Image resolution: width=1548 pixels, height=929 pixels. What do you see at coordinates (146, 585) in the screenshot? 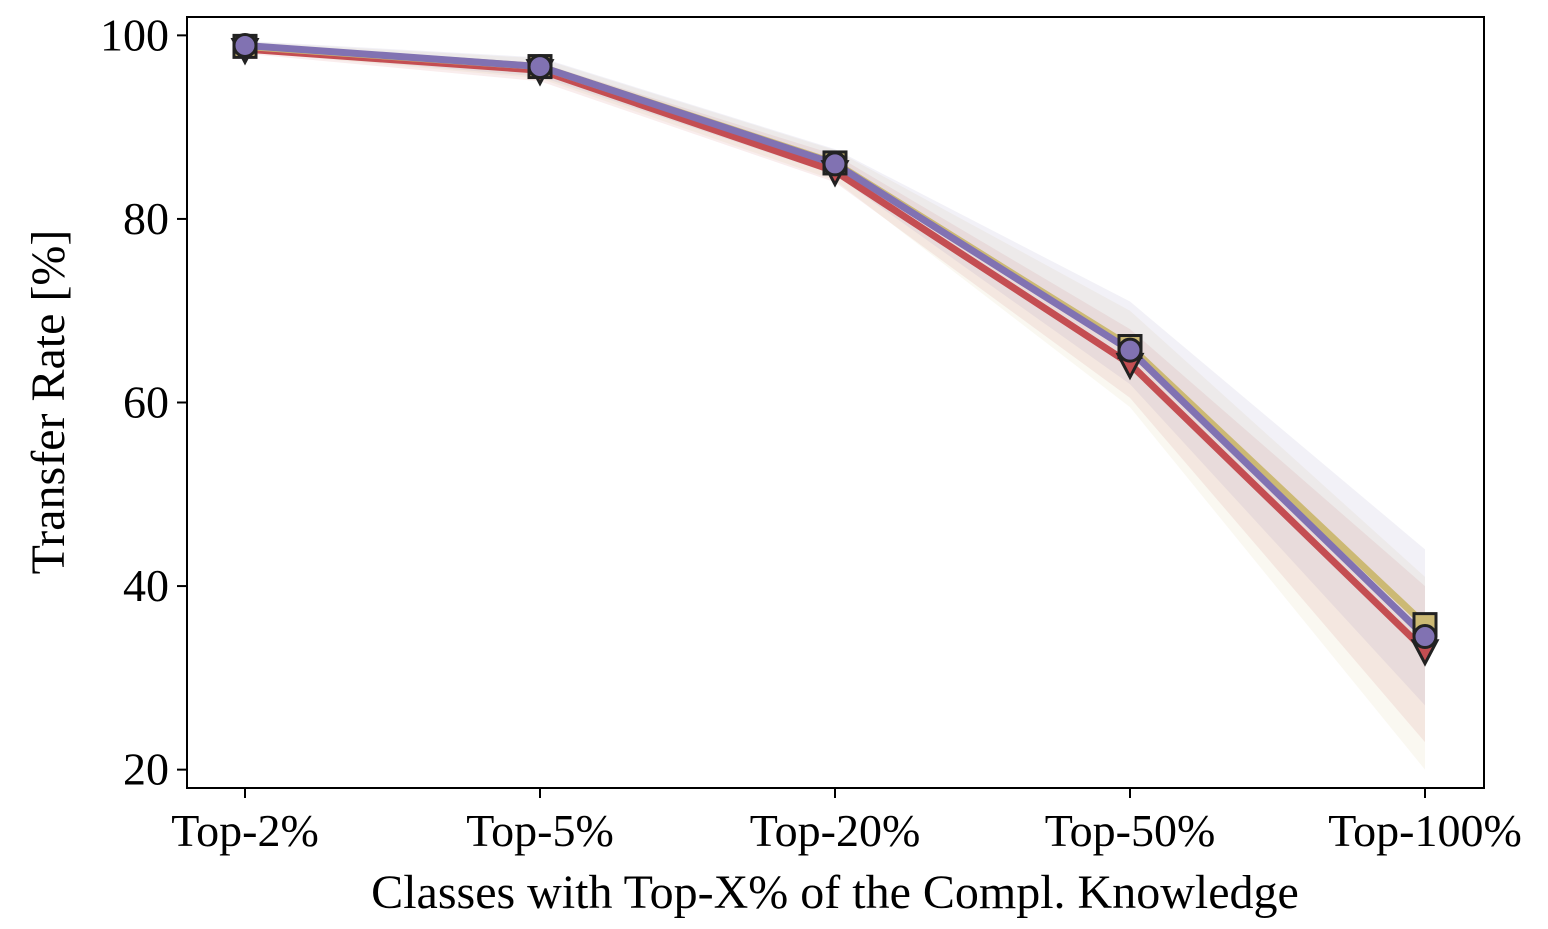
I see `y-tick-label: 40` at bounding box center [146, 585].